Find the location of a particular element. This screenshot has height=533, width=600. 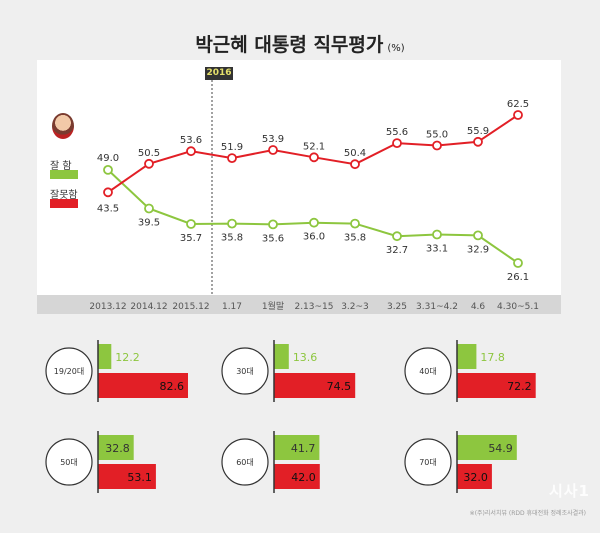

series-line-good is located at coordinates (313, 216).